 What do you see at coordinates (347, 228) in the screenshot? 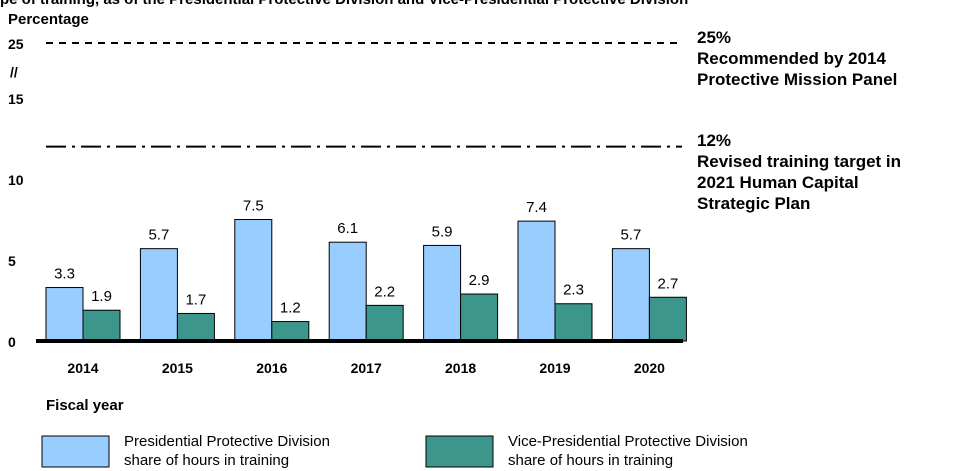
I see `bar-value-label: 6.1` at bounding box center [347, 228].